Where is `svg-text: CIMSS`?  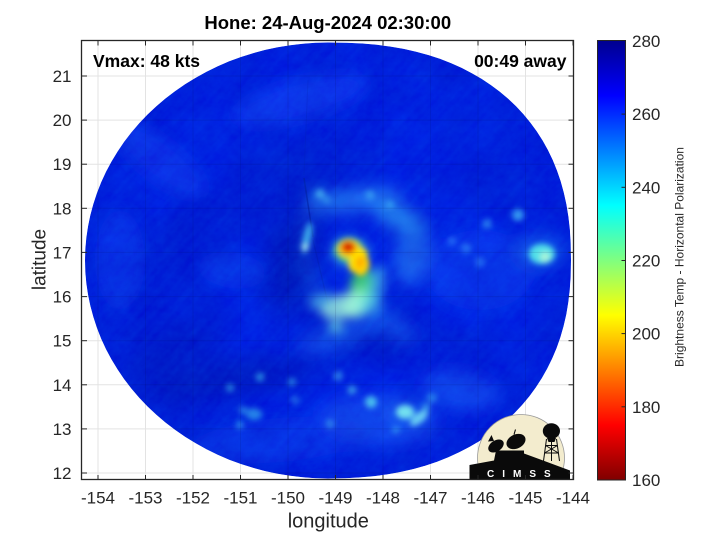
svg-text: CIMSS is located at coordinates (523, 474).